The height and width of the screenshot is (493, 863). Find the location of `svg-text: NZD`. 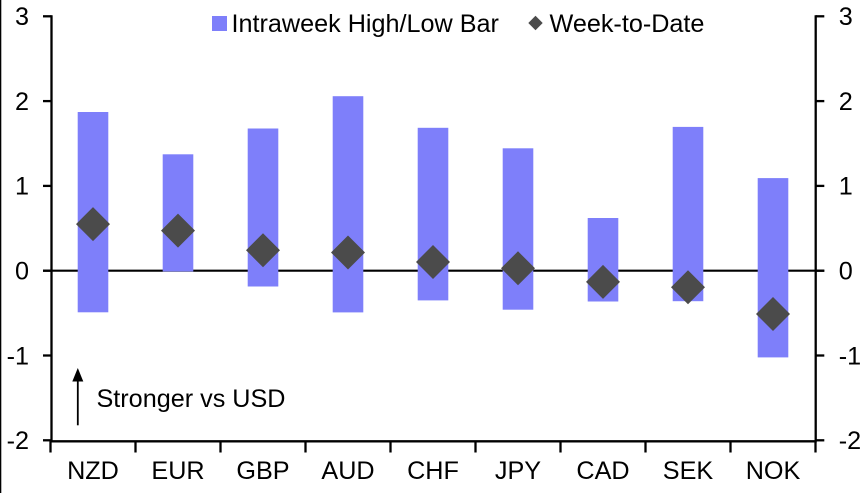

svg-text: NZD is located at coordinates (93, 471).